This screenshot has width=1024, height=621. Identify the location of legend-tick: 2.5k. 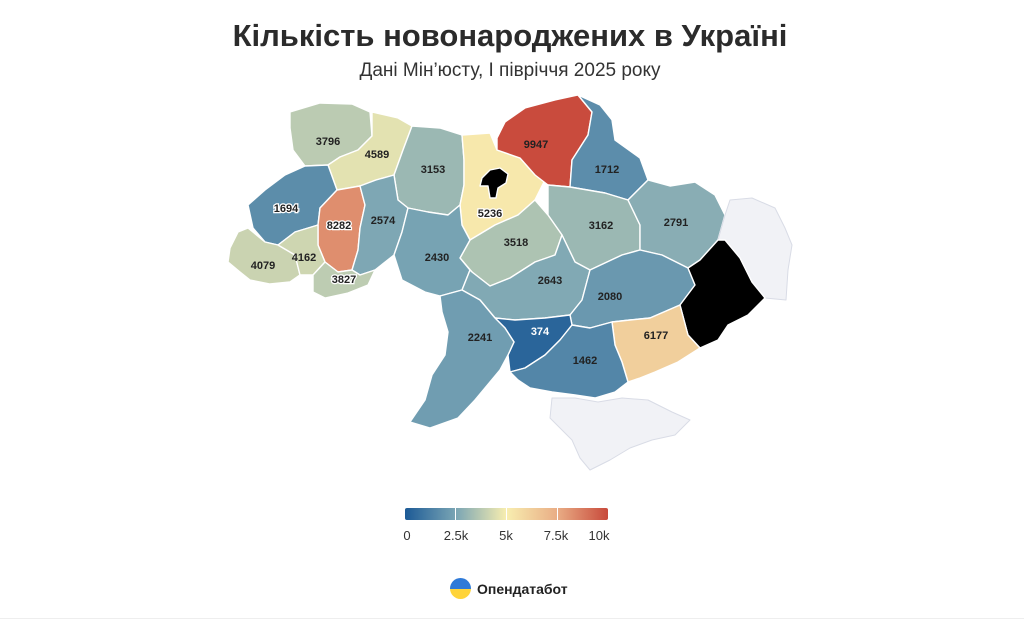
(456, 535).